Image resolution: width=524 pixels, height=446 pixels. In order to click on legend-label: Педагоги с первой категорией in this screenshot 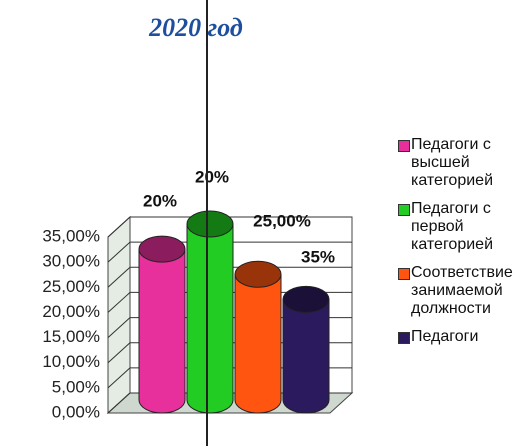, I will do `click(452, 226)`.